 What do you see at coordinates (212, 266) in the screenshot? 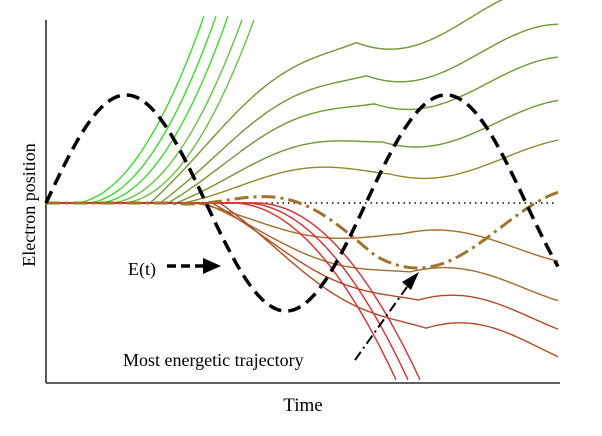
I see `field-label-arrowhead` at bounding box center [212, 266].